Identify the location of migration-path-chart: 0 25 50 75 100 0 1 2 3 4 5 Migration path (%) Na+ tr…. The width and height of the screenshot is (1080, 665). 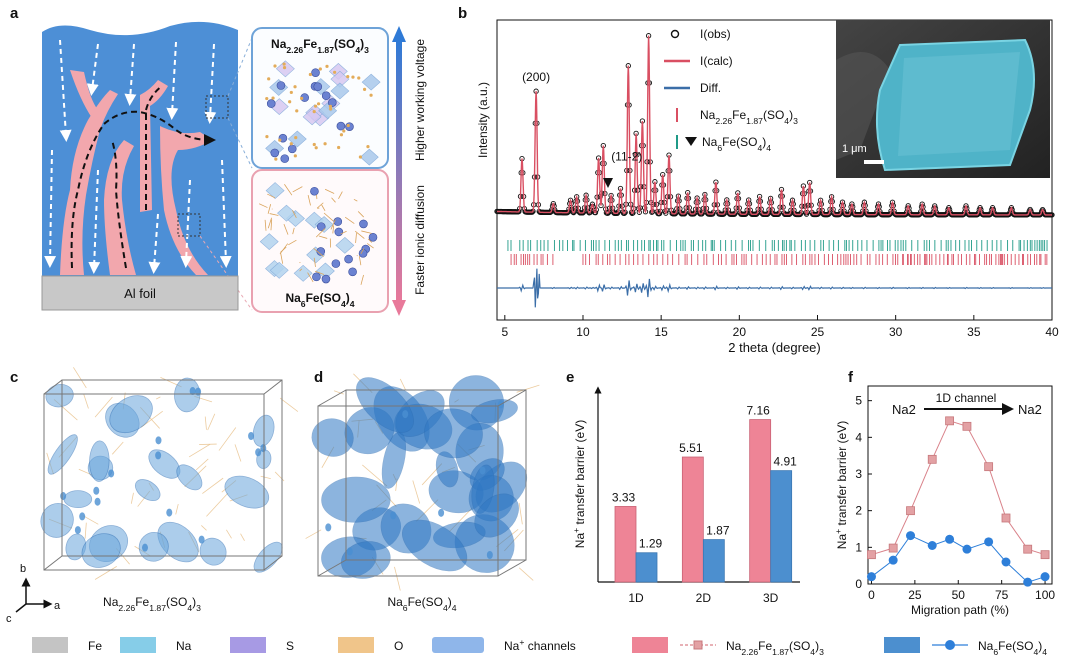
(944, 501).